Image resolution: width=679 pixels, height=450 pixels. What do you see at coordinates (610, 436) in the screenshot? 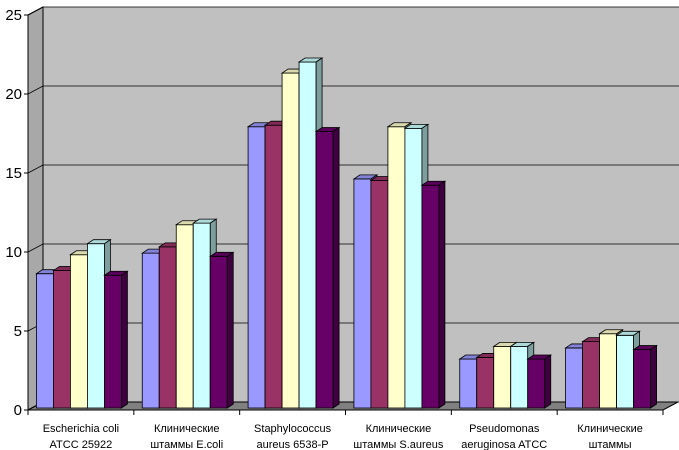
I see `x-category-label: Клинические штаммы` at bounding box center [610, 436].